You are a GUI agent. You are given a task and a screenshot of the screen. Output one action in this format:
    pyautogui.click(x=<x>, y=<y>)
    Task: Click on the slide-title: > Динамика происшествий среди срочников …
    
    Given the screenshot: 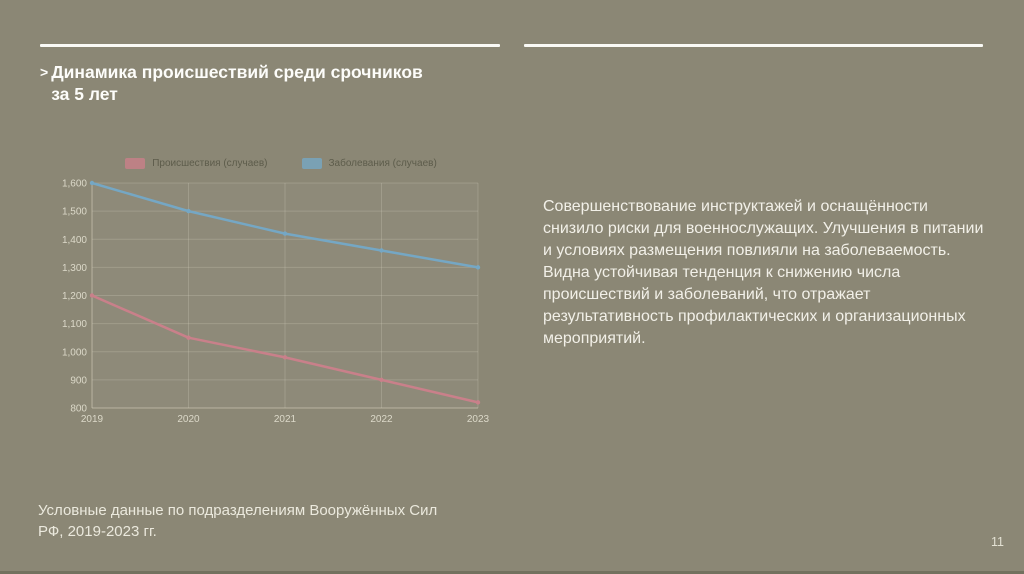 What is the action you would take?
    pyautogui.click(x=275, y=83)
    